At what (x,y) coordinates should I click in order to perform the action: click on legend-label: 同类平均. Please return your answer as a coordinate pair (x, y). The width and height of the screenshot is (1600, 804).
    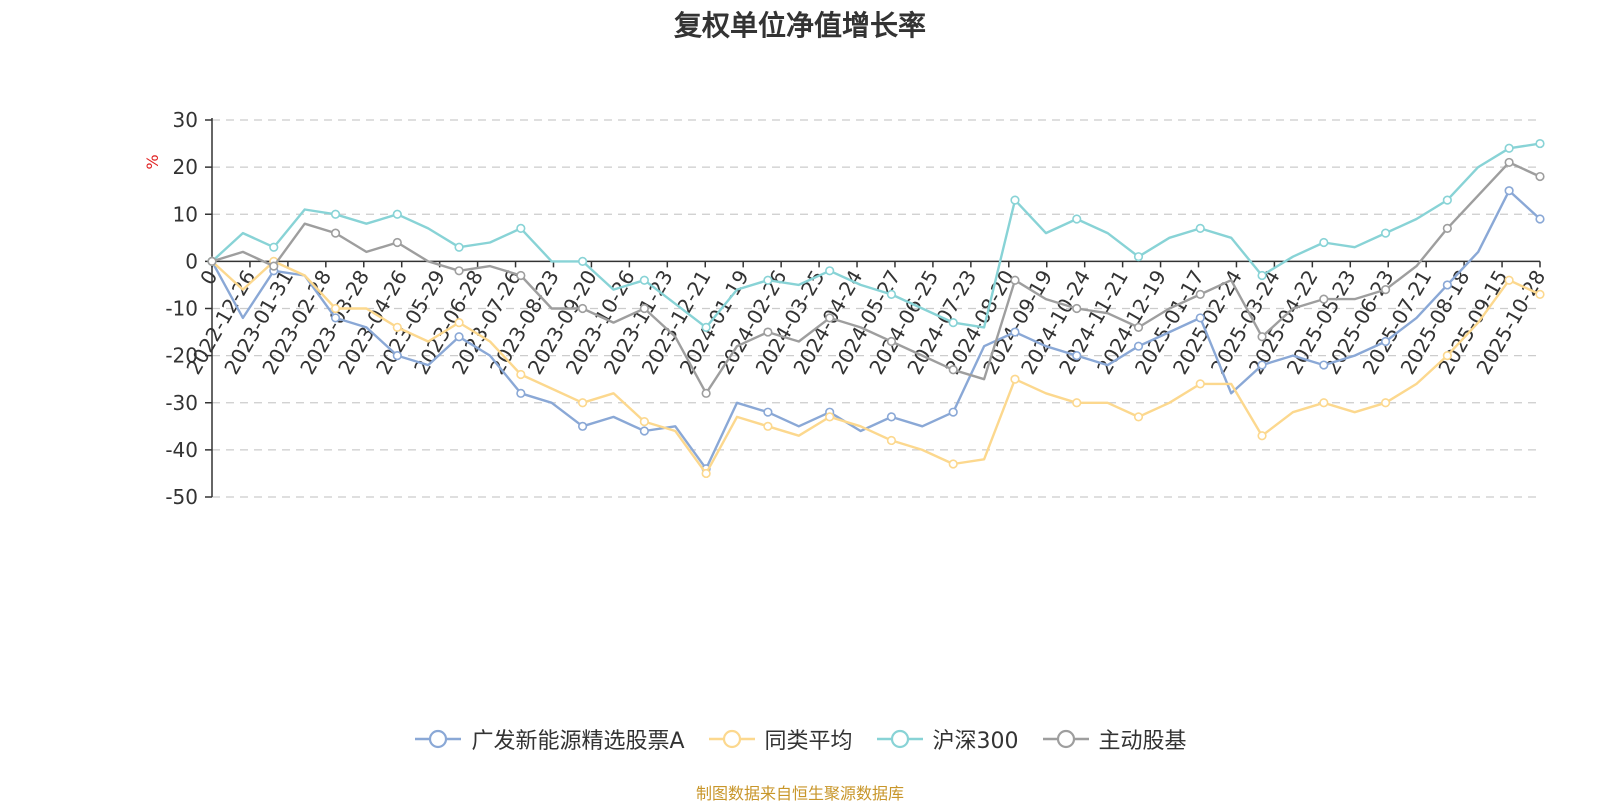
    Looking at the image, I should click on (808, 741).